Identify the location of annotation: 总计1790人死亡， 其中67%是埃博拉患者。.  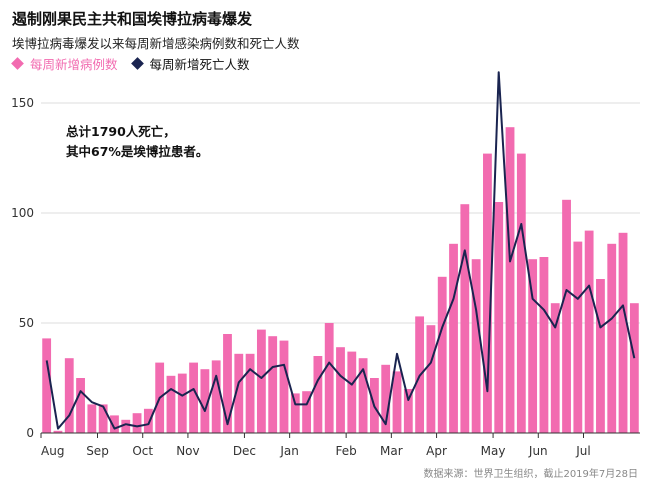
(137, 141).